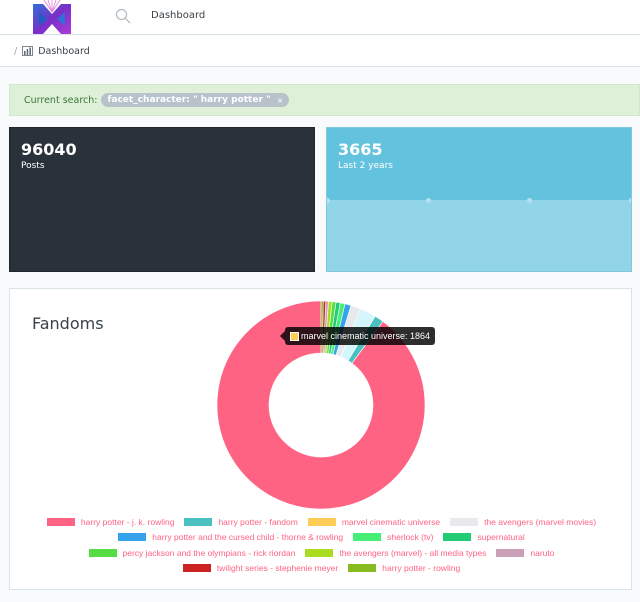 The height and width of the screenshot is (602, 640). I want to click on legend-label: harry potter - fandom, so click(258, 521).